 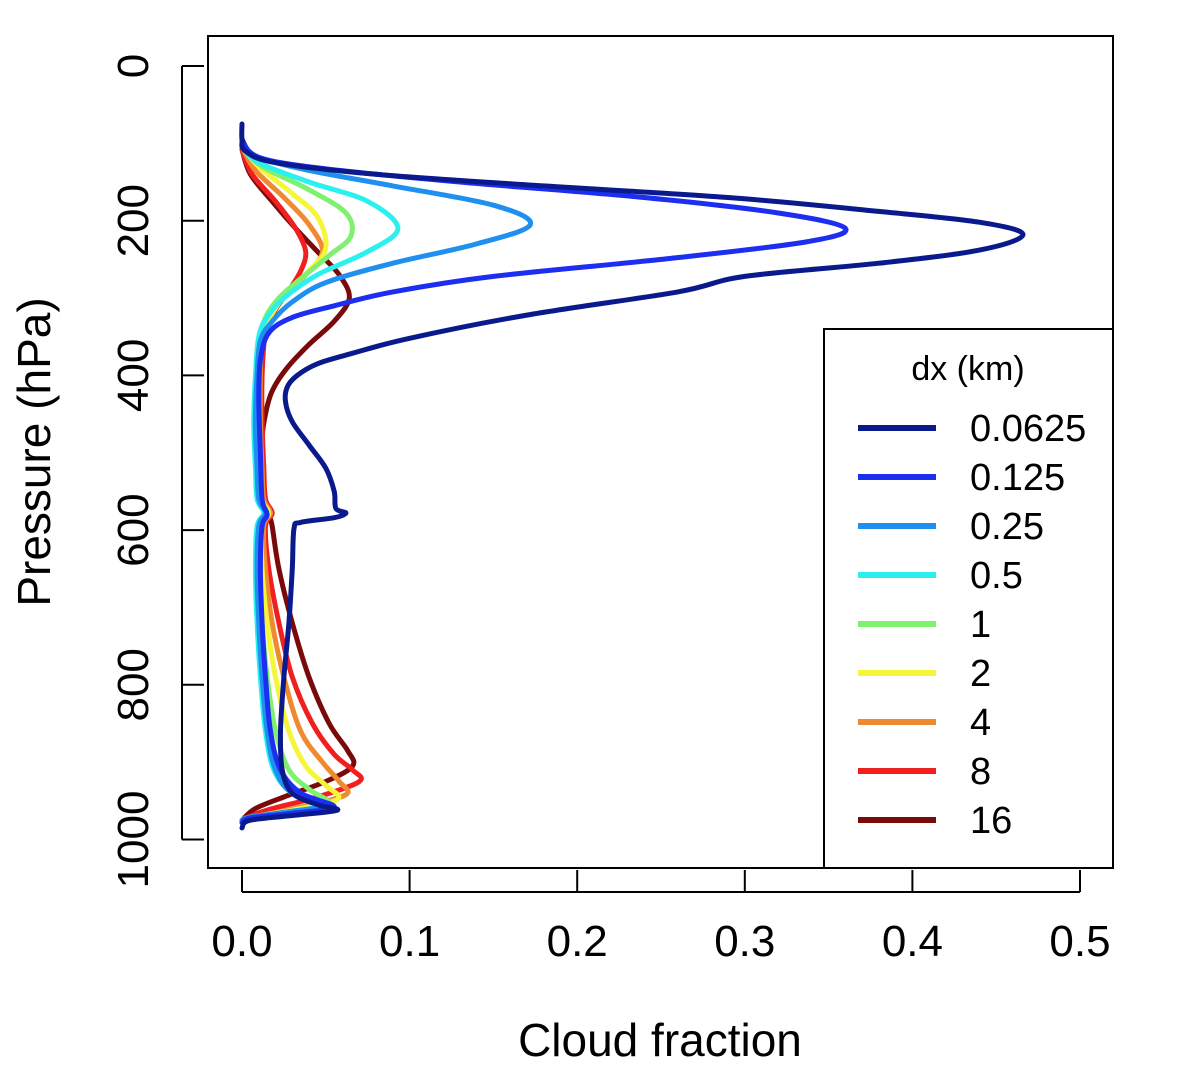 I want to click on x-tick-label: 0.5, so click(x=1079, y=941).